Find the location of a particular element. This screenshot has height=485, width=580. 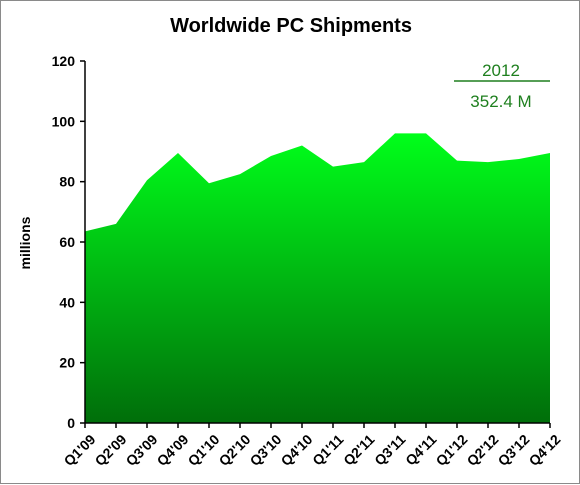

y-tick-label: 120 is located at coordinates (64, 61).